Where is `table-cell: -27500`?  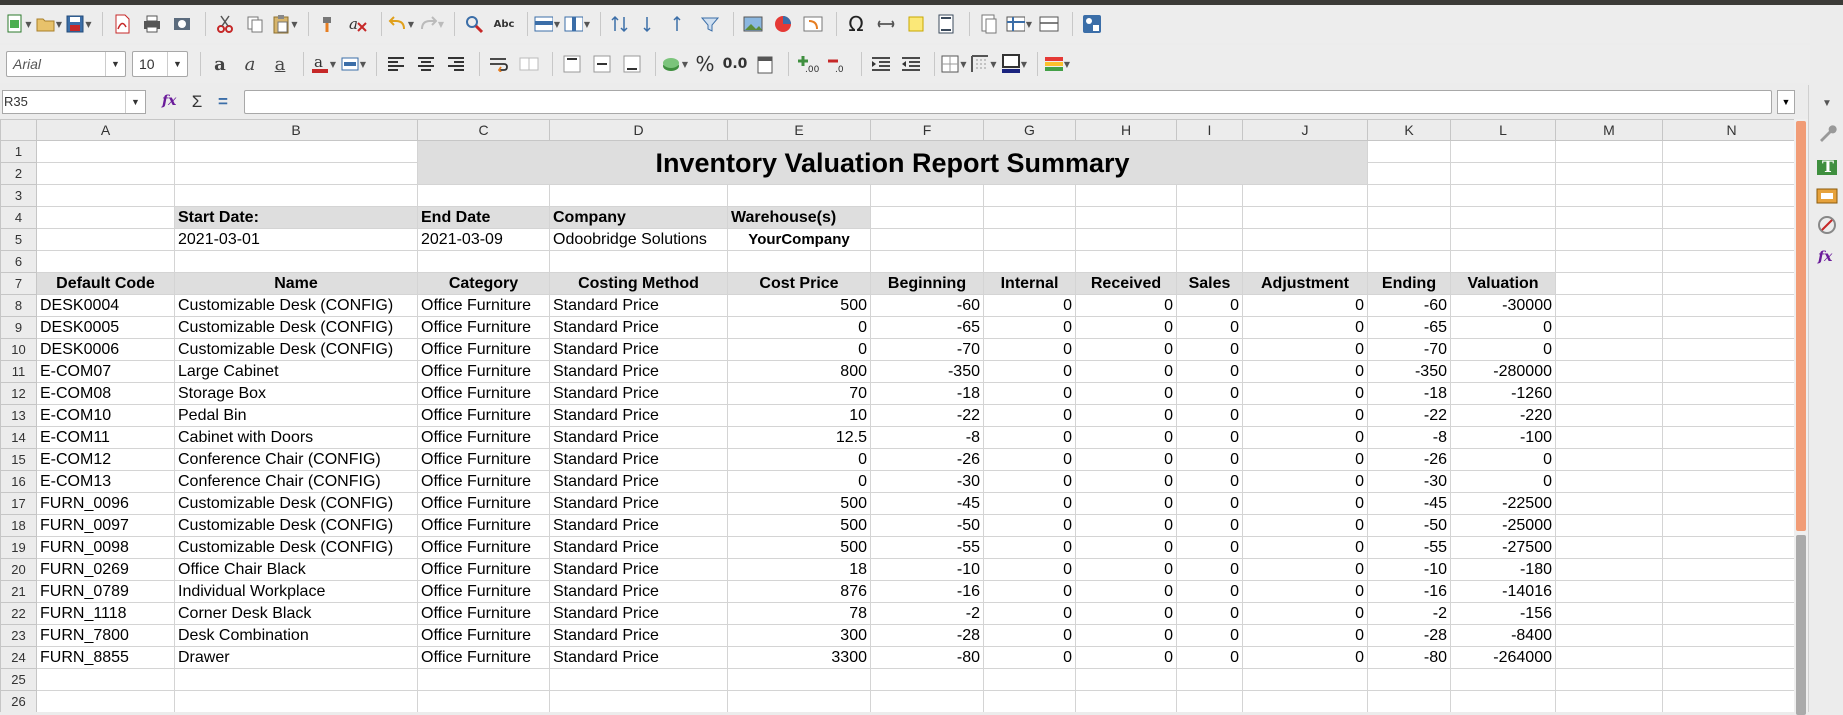
table-cell: -27500 is located at coordinates (1503, 547).